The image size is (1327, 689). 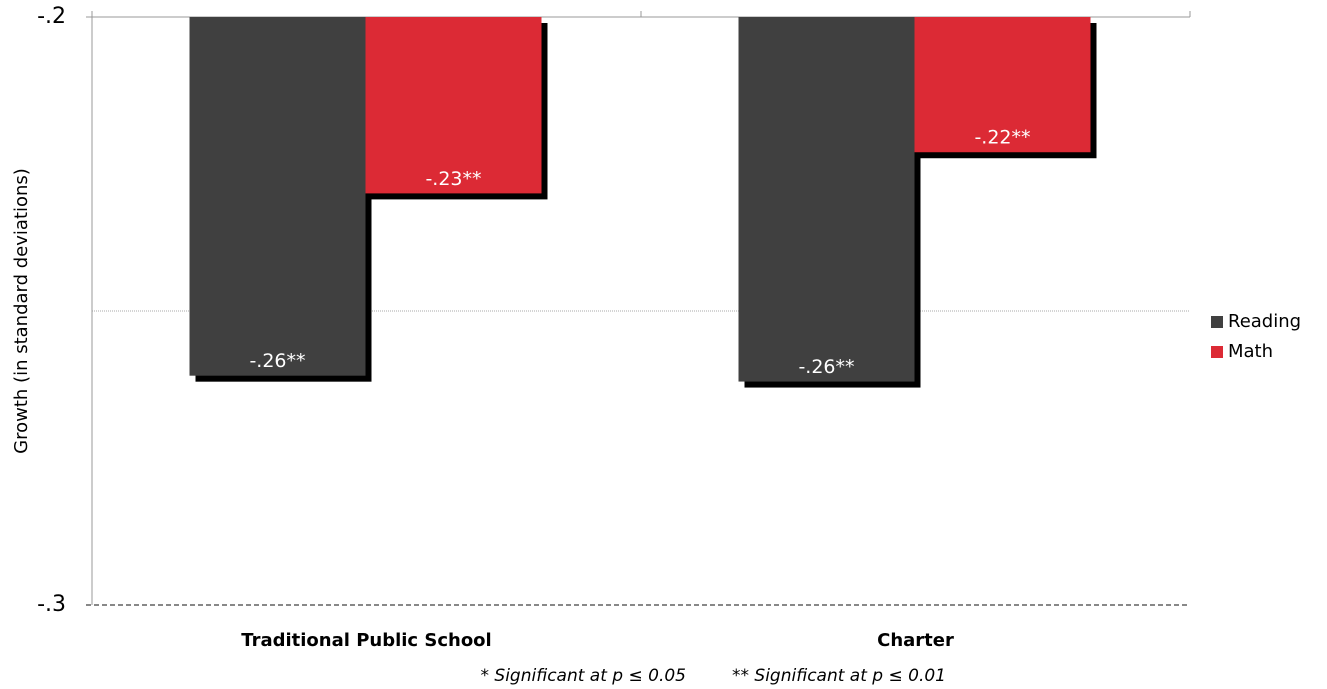 I want to click on legend-label: Reading, so click(x=1264, y=321).